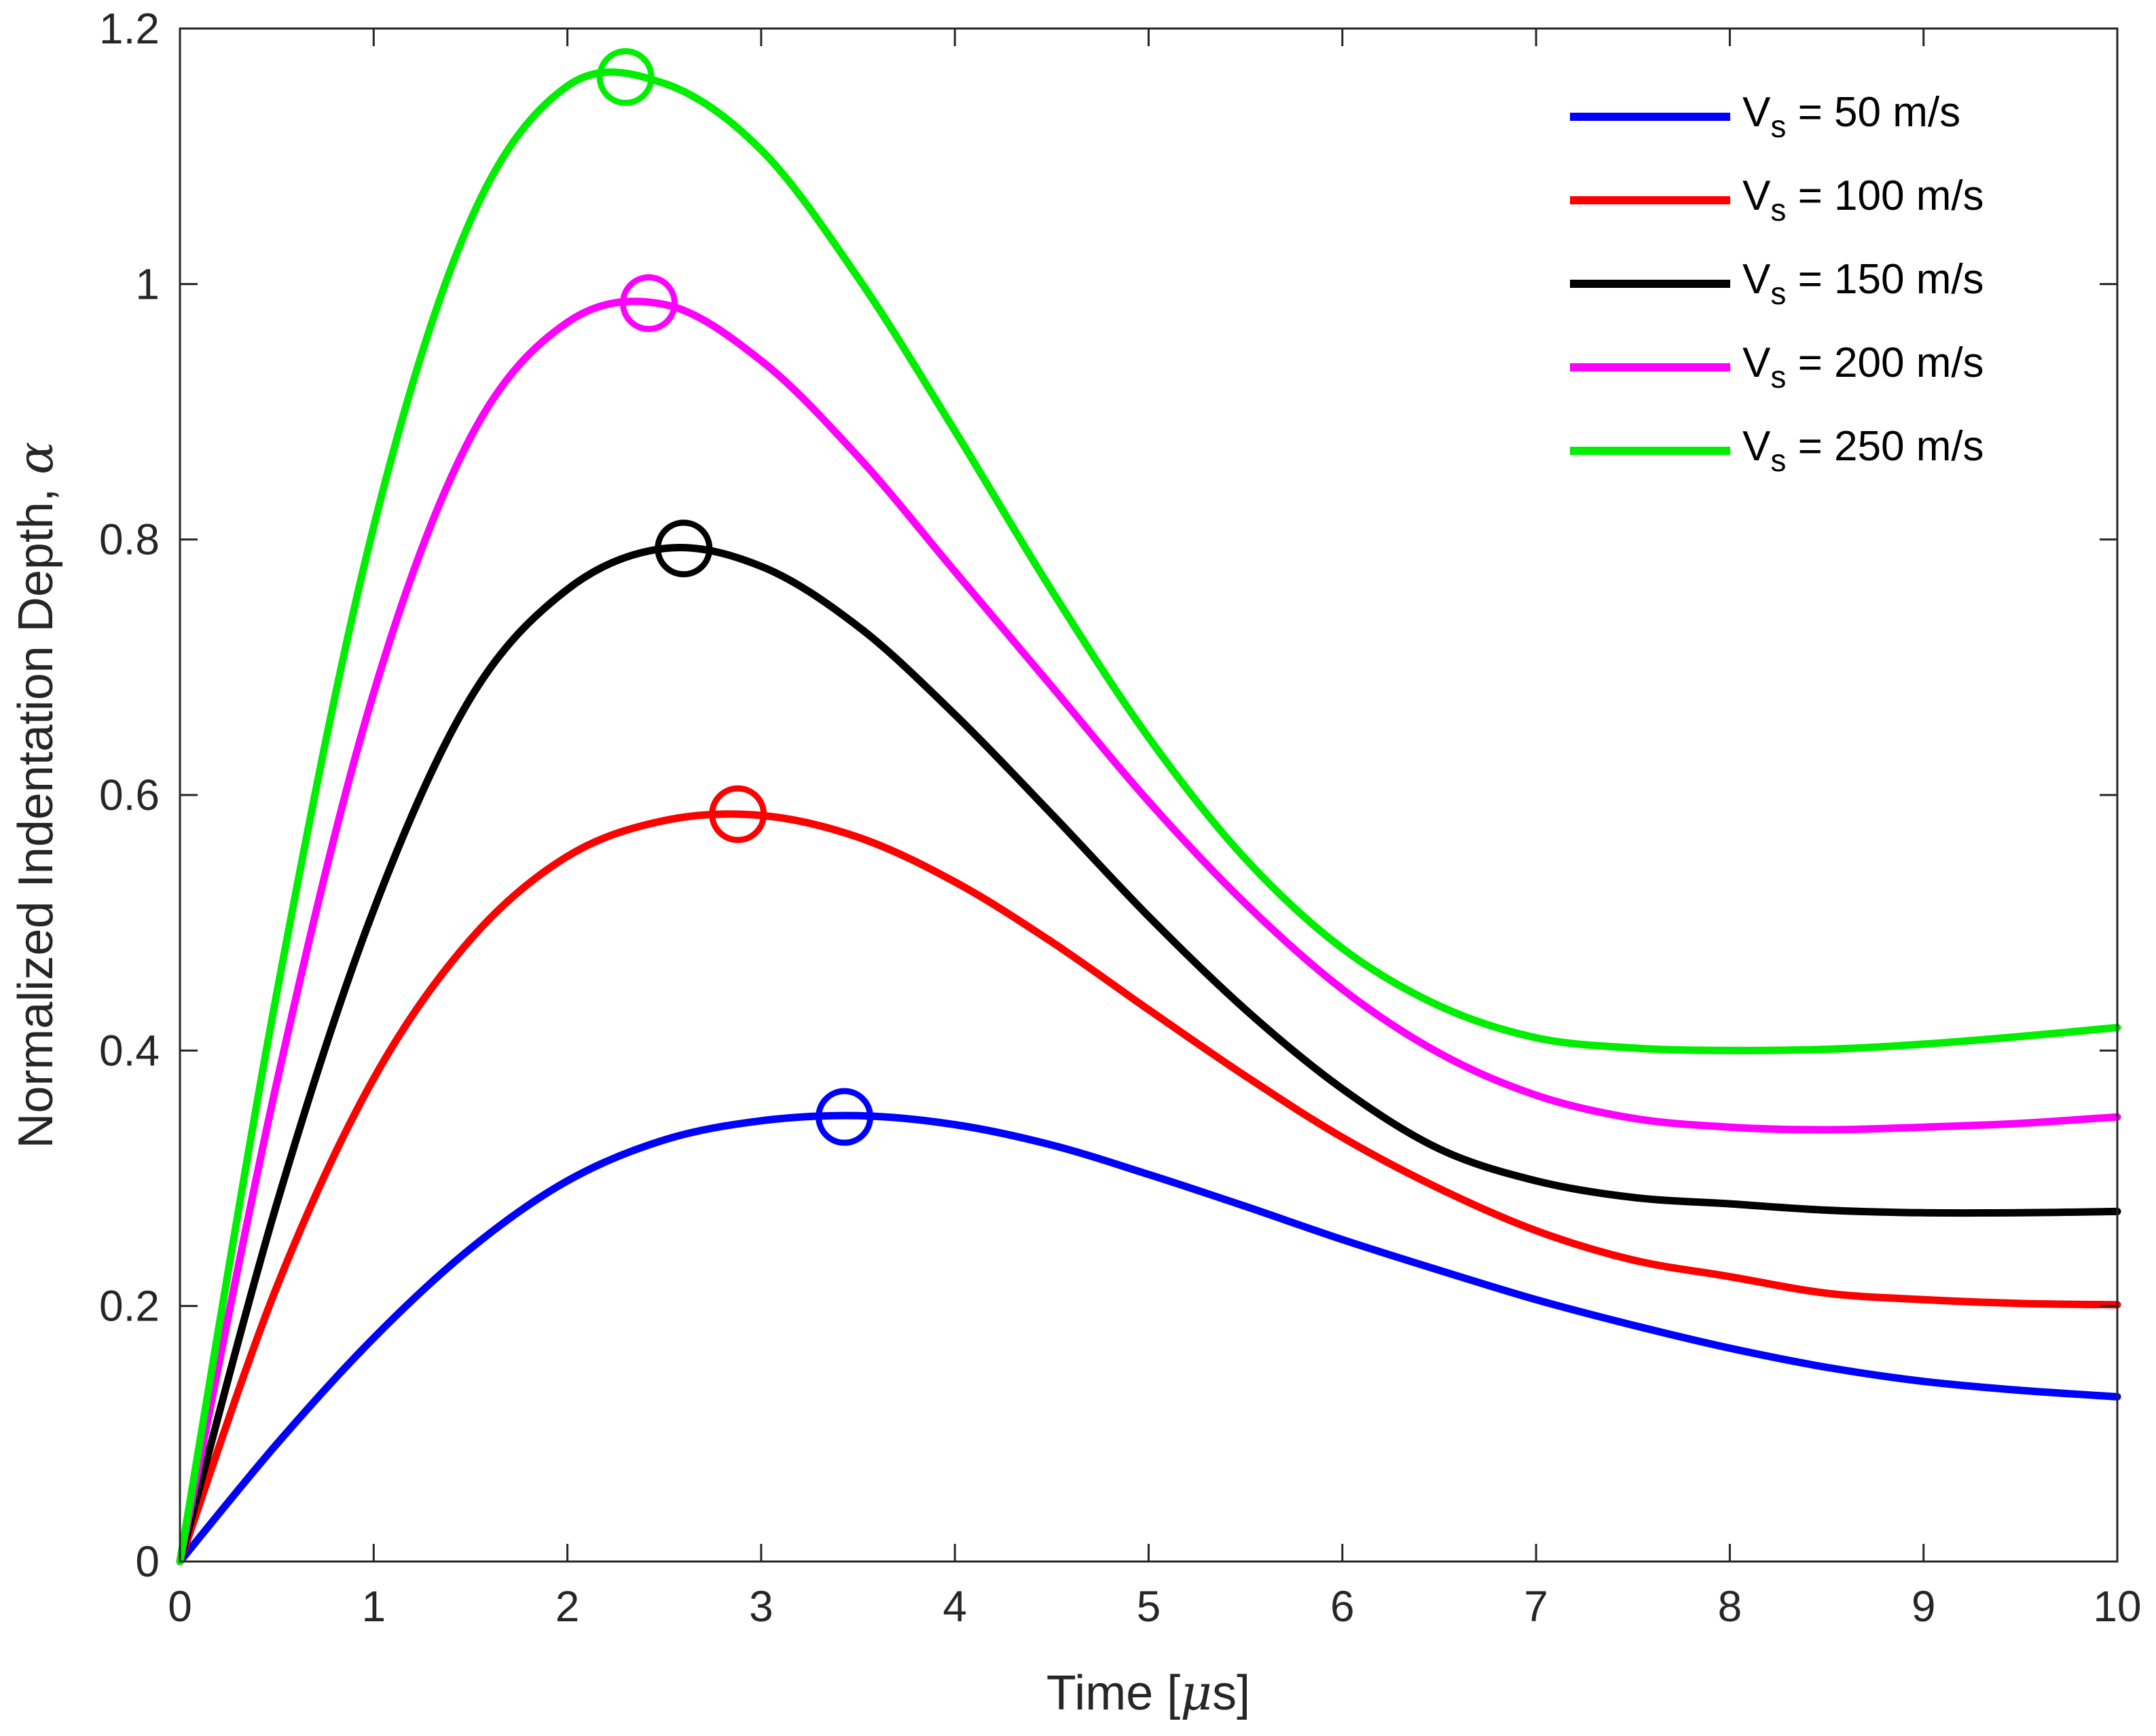  What do you see at coordinates (1730, 1607) in the screenshot?
I see `x-tick-label: 8` at bounding box center [1730, 1607].